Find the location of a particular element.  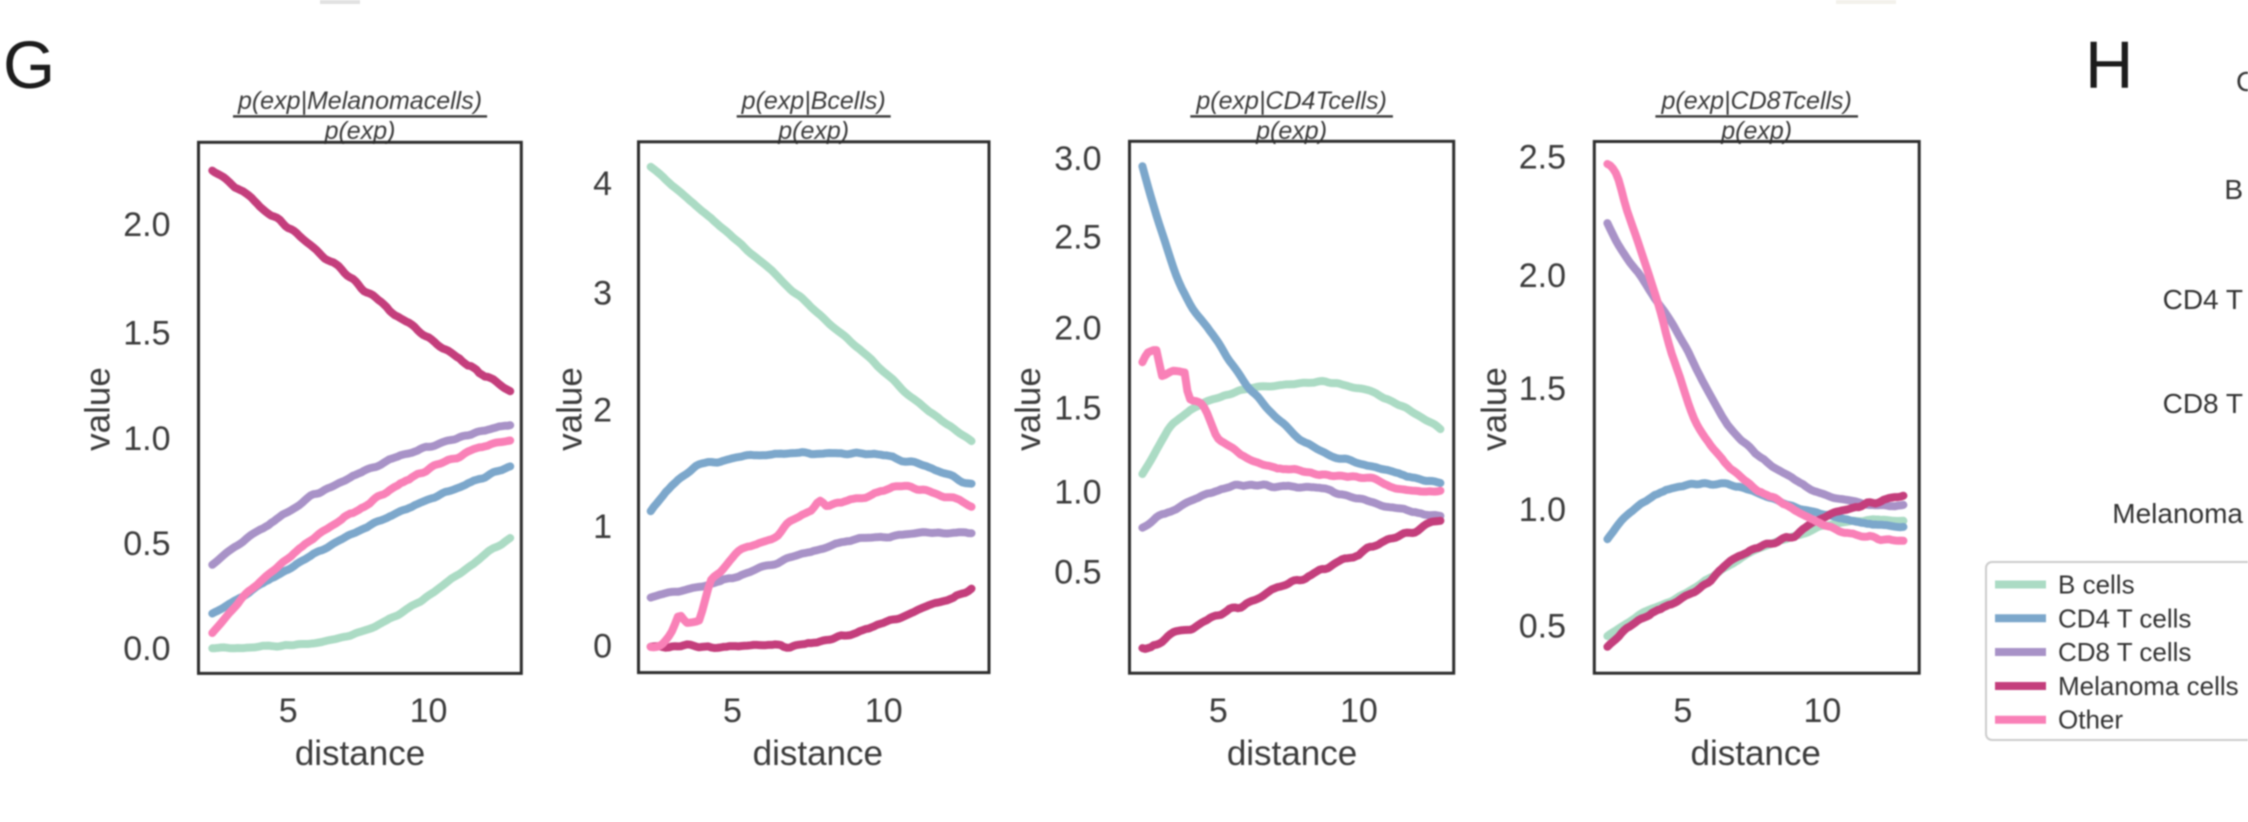

svg-text: p(exp|Melanomacells) is located at coordinates (359, 101).